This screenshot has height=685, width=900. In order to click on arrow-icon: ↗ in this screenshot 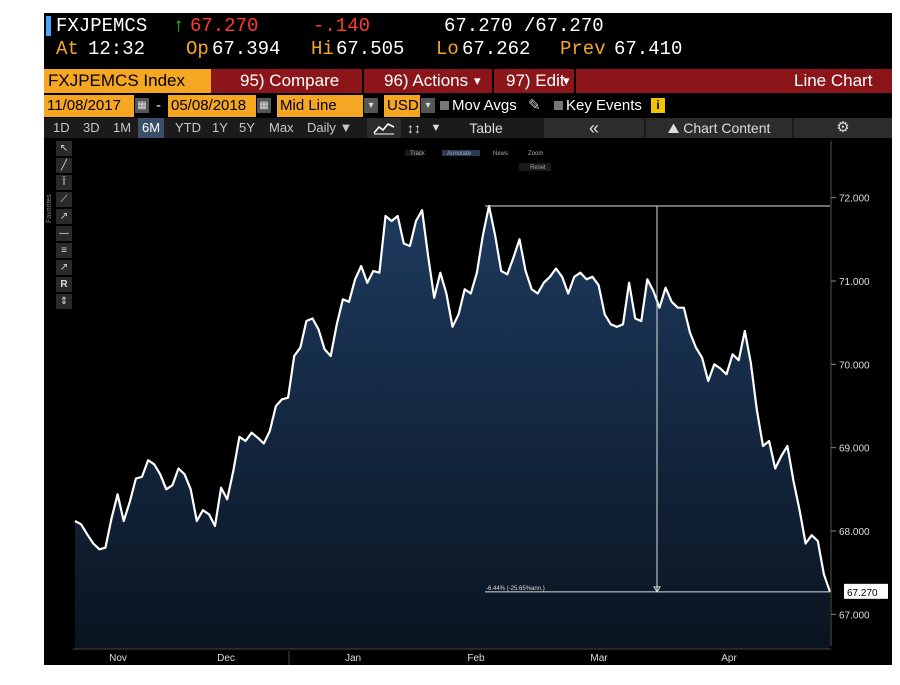, I will do `click(64, 216)`.